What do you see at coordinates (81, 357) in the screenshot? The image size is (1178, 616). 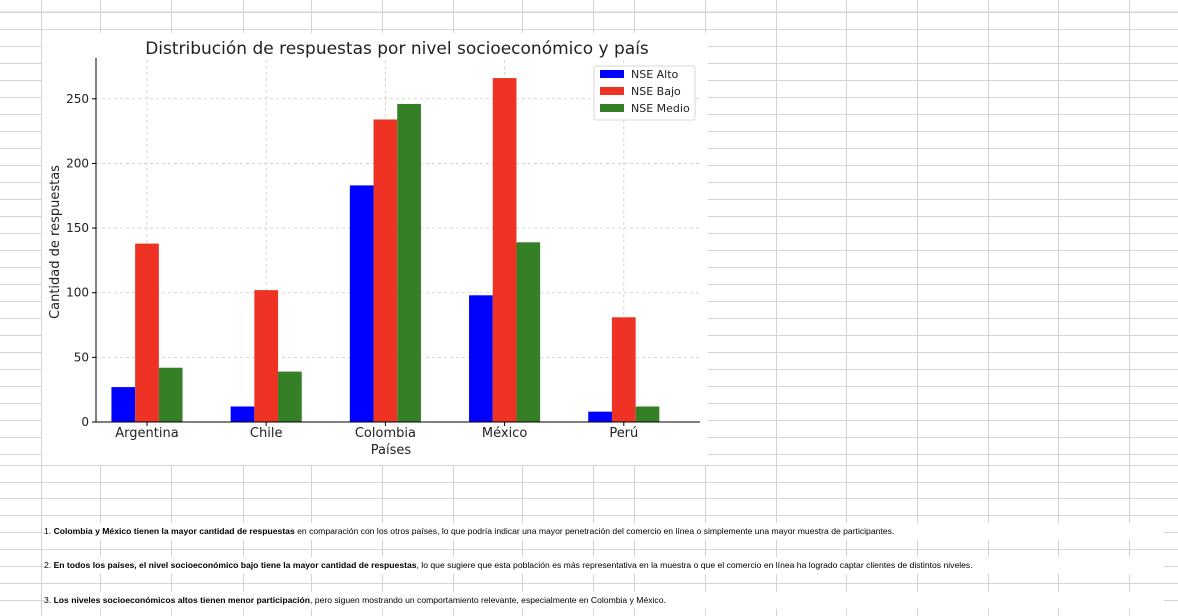 I see `y-tick-label: 50` at bounding box center [81, 357].